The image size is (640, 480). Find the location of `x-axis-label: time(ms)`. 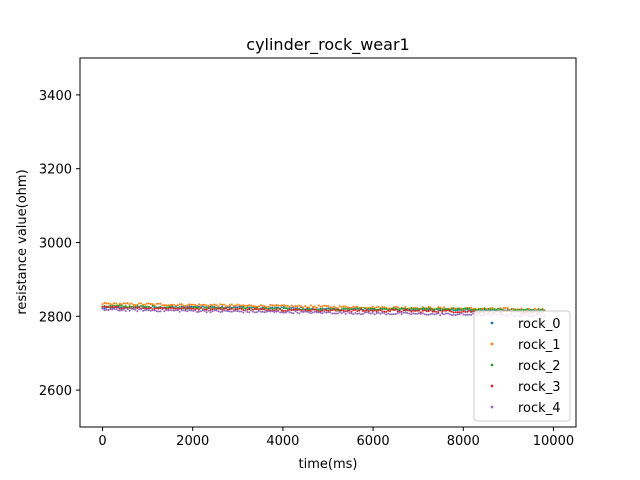

x-axis-label: time(ms) is located at coordinates (328, 464).